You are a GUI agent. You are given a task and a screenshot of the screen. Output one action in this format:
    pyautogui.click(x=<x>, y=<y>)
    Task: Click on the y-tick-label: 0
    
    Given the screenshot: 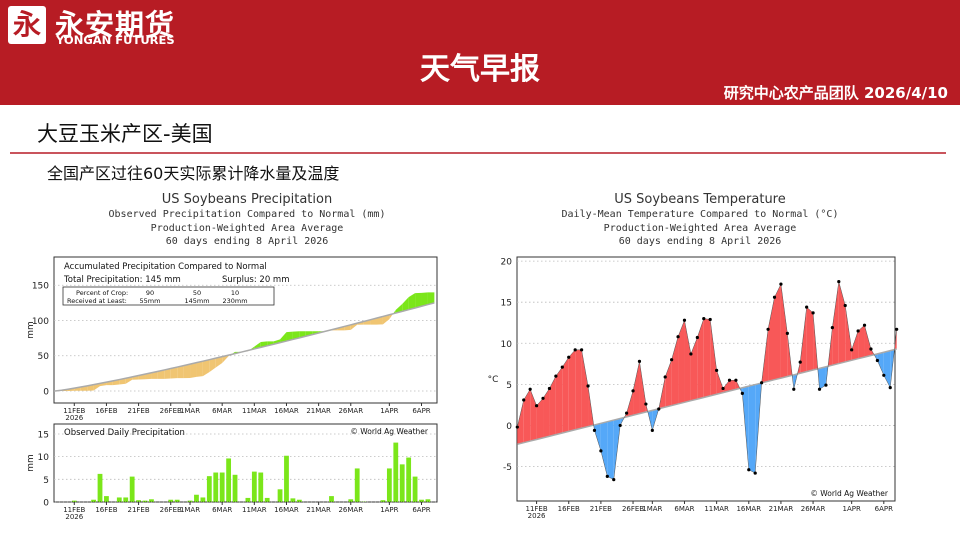 What is the action you would take?
    pyautogui.click(x=46, y=504)
    